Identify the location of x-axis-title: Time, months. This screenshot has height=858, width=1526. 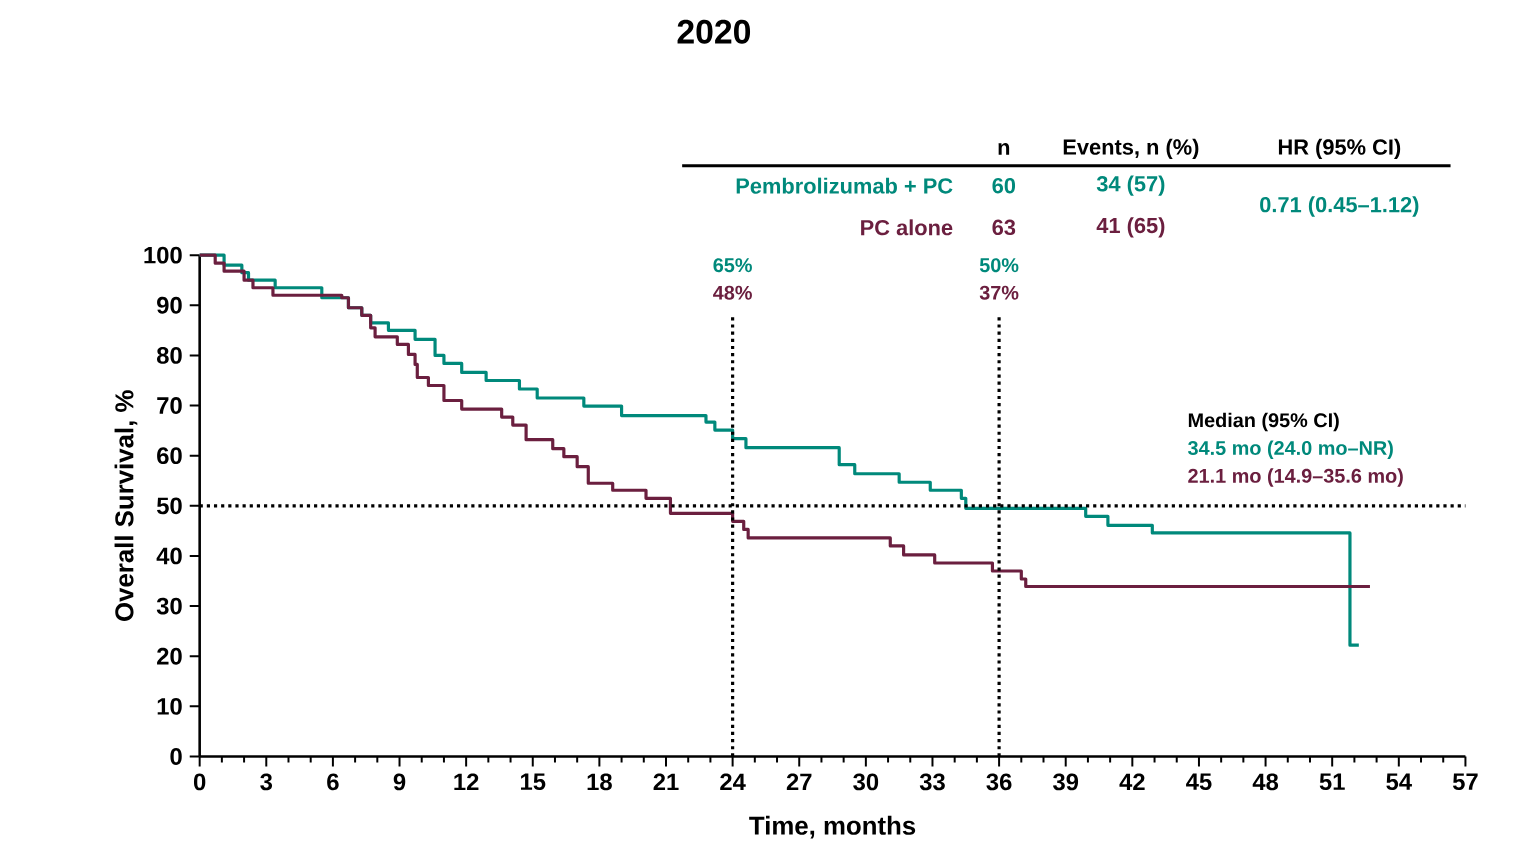
(832, 827).